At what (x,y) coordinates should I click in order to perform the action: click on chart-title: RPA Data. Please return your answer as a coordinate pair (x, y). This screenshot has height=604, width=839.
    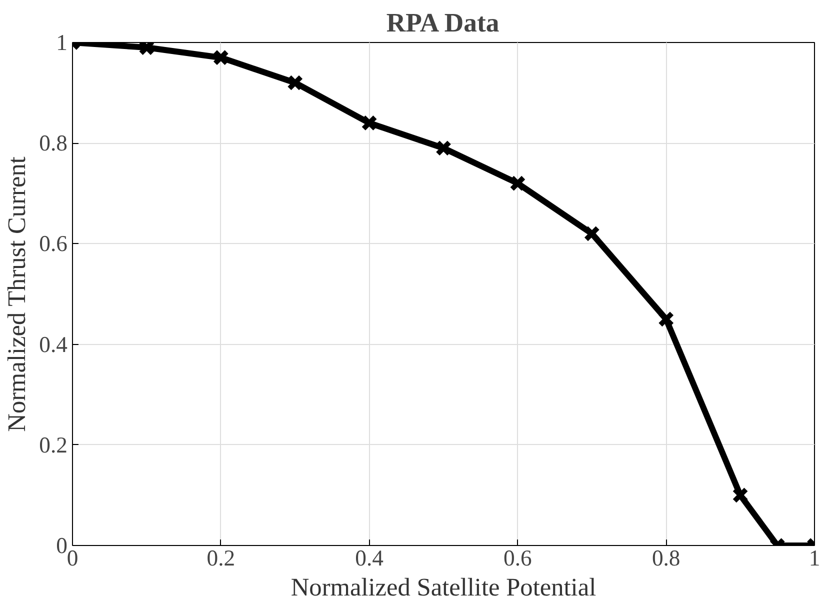
    Looking at the image, I should click on (443, 23).